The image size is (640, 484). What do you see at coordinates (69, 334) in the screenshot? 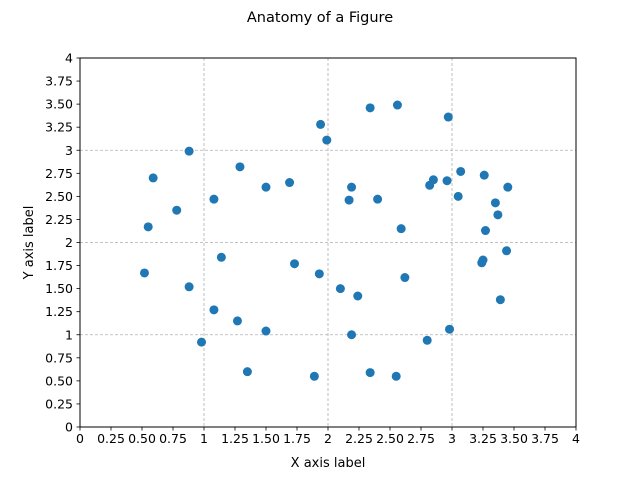
I see `y-tick-label: 1` at bounding box center [69, 334].